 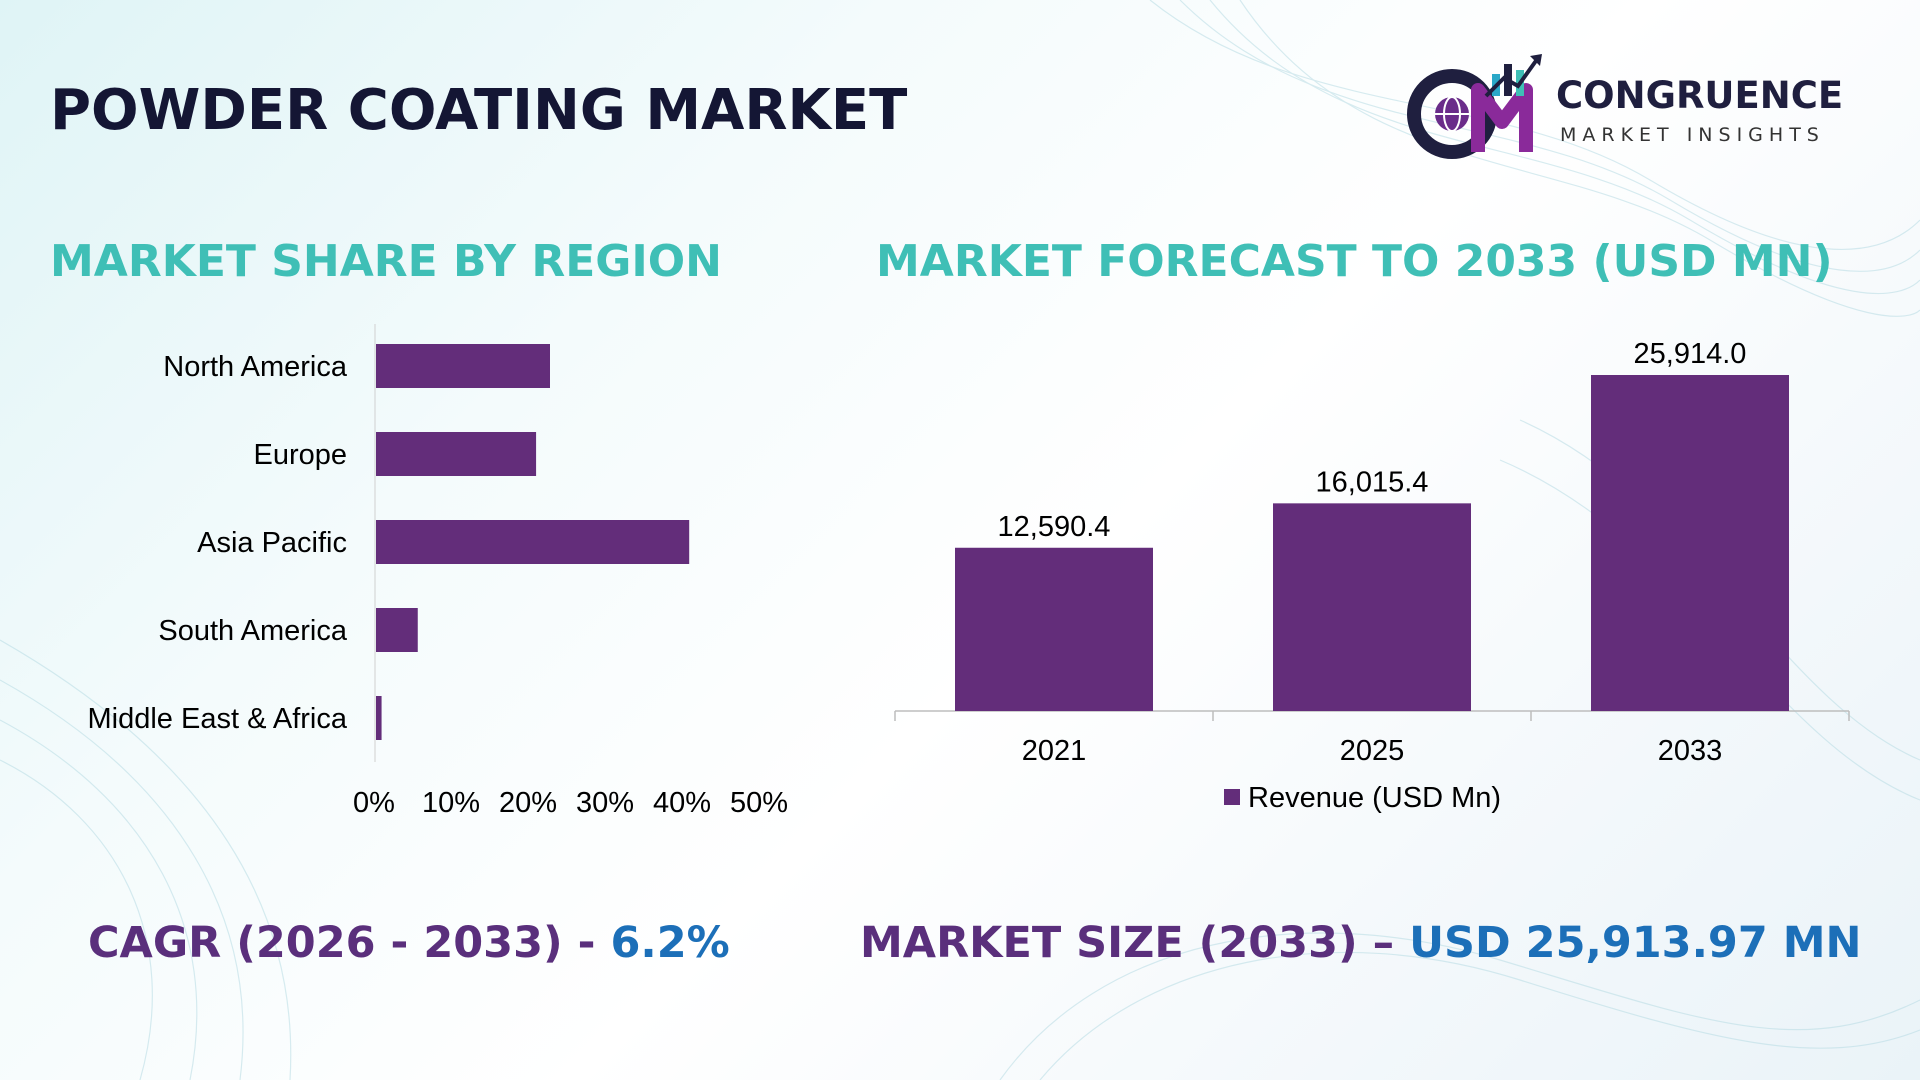 What do you see at coordinates (533, 542) in the screenshot?
I see `bar-asia-pacific` at bounding box center [533, 542].